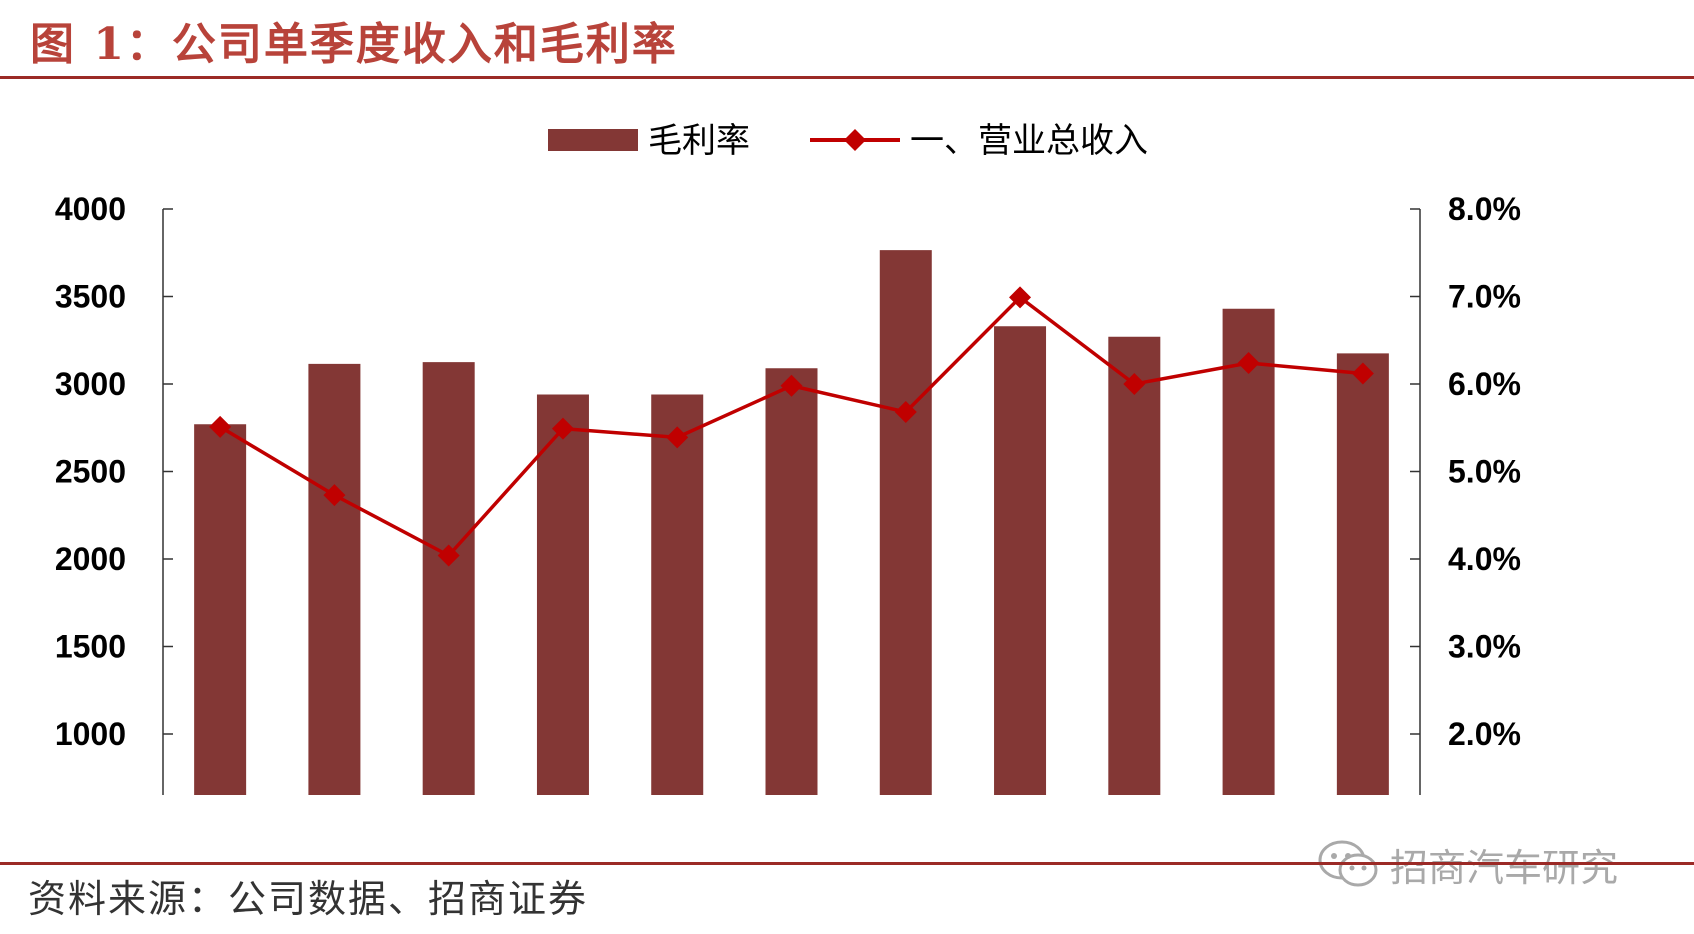 This screenshot has height=934, width=1694. Describe the element at coordinates (1484, 472) in the screenshot. I see `right-tick-label: 5.0%` at that location.